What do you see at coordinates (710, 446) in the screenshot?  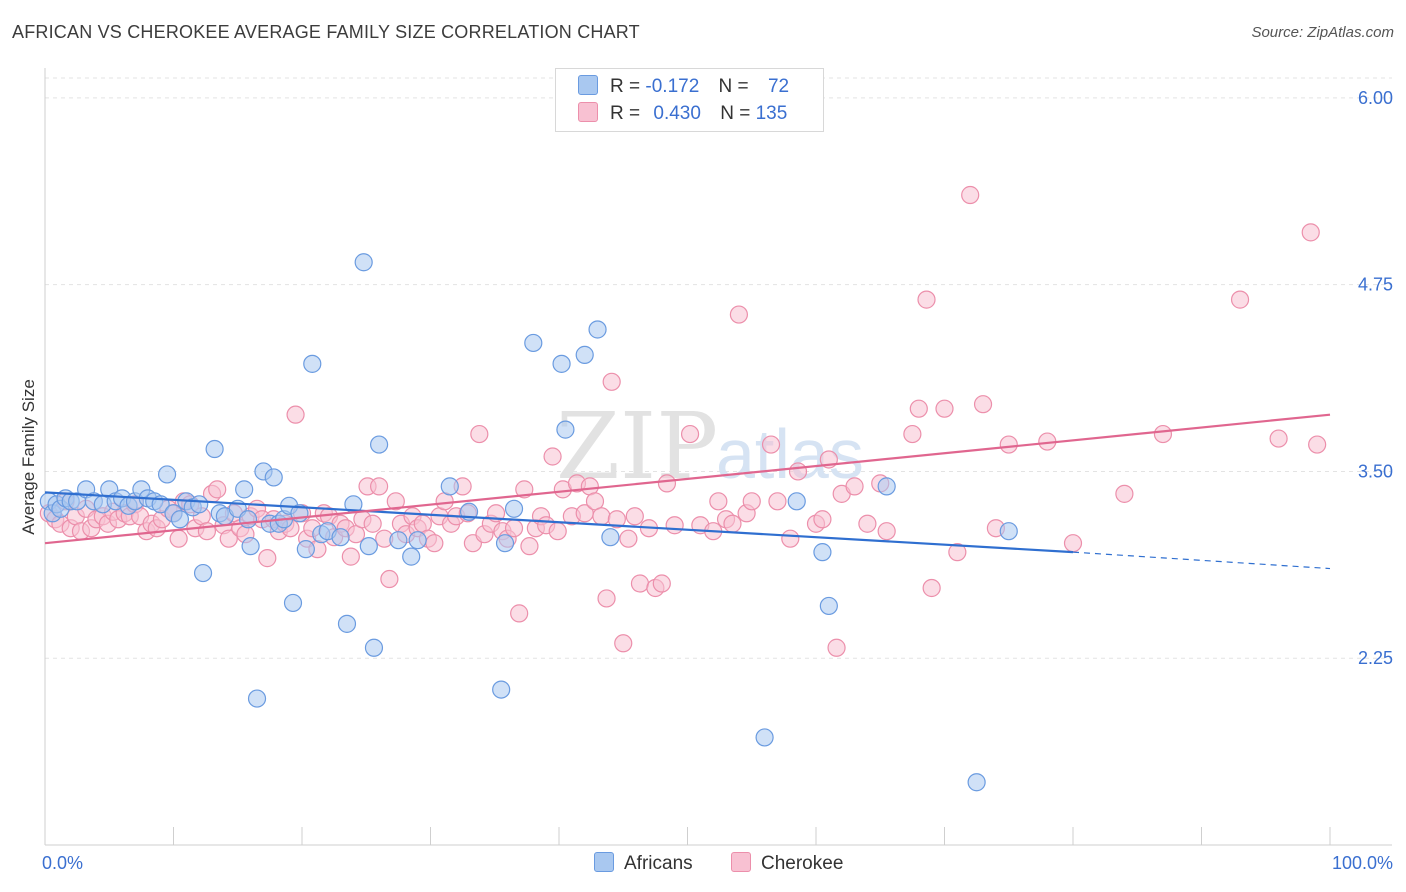 I see `watermark: ZIP atlas` at bounding box center [710, 446].